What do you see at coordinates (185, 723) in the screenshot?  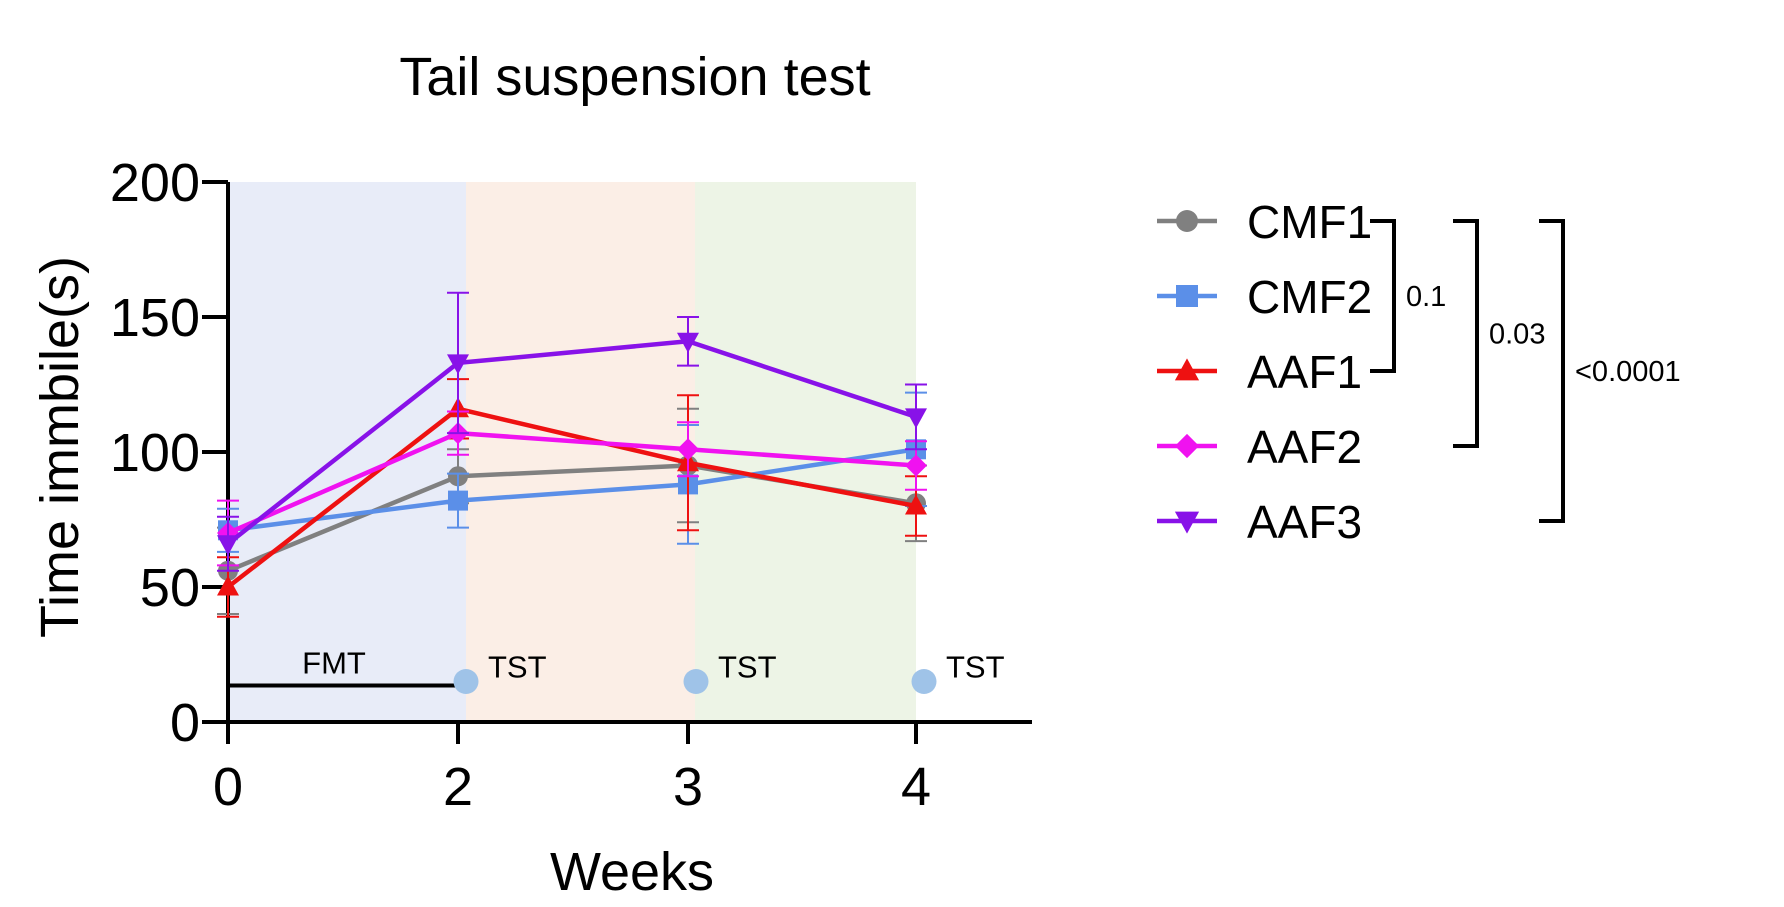 I see `y-tick-label-0: 0` at bounding box center [185, 723].